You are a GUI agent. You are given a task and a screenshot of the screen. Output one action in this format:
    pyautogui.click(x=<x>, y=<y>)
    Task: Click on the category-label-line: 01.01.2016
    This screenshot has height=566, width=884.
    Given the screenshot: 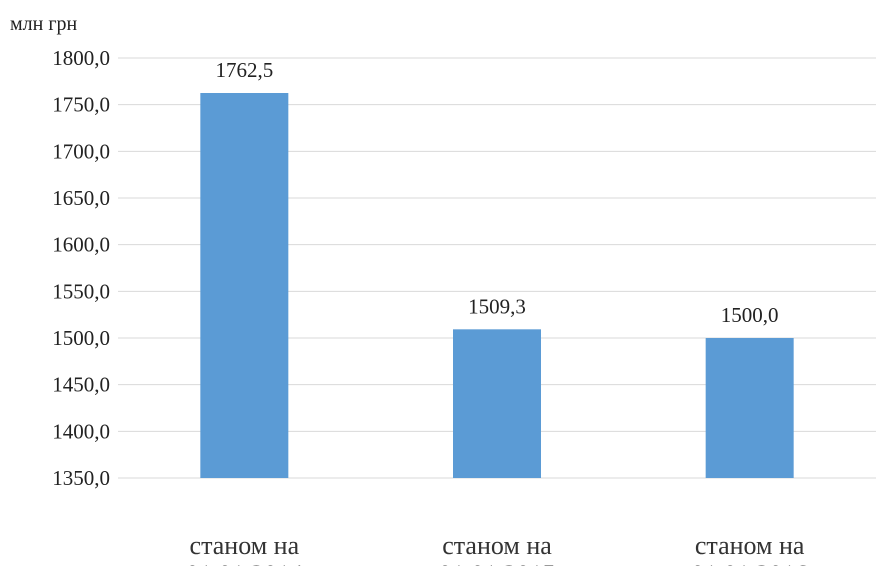 What is the action you would take?
    pyautogui.click(x=749, y=563)
    